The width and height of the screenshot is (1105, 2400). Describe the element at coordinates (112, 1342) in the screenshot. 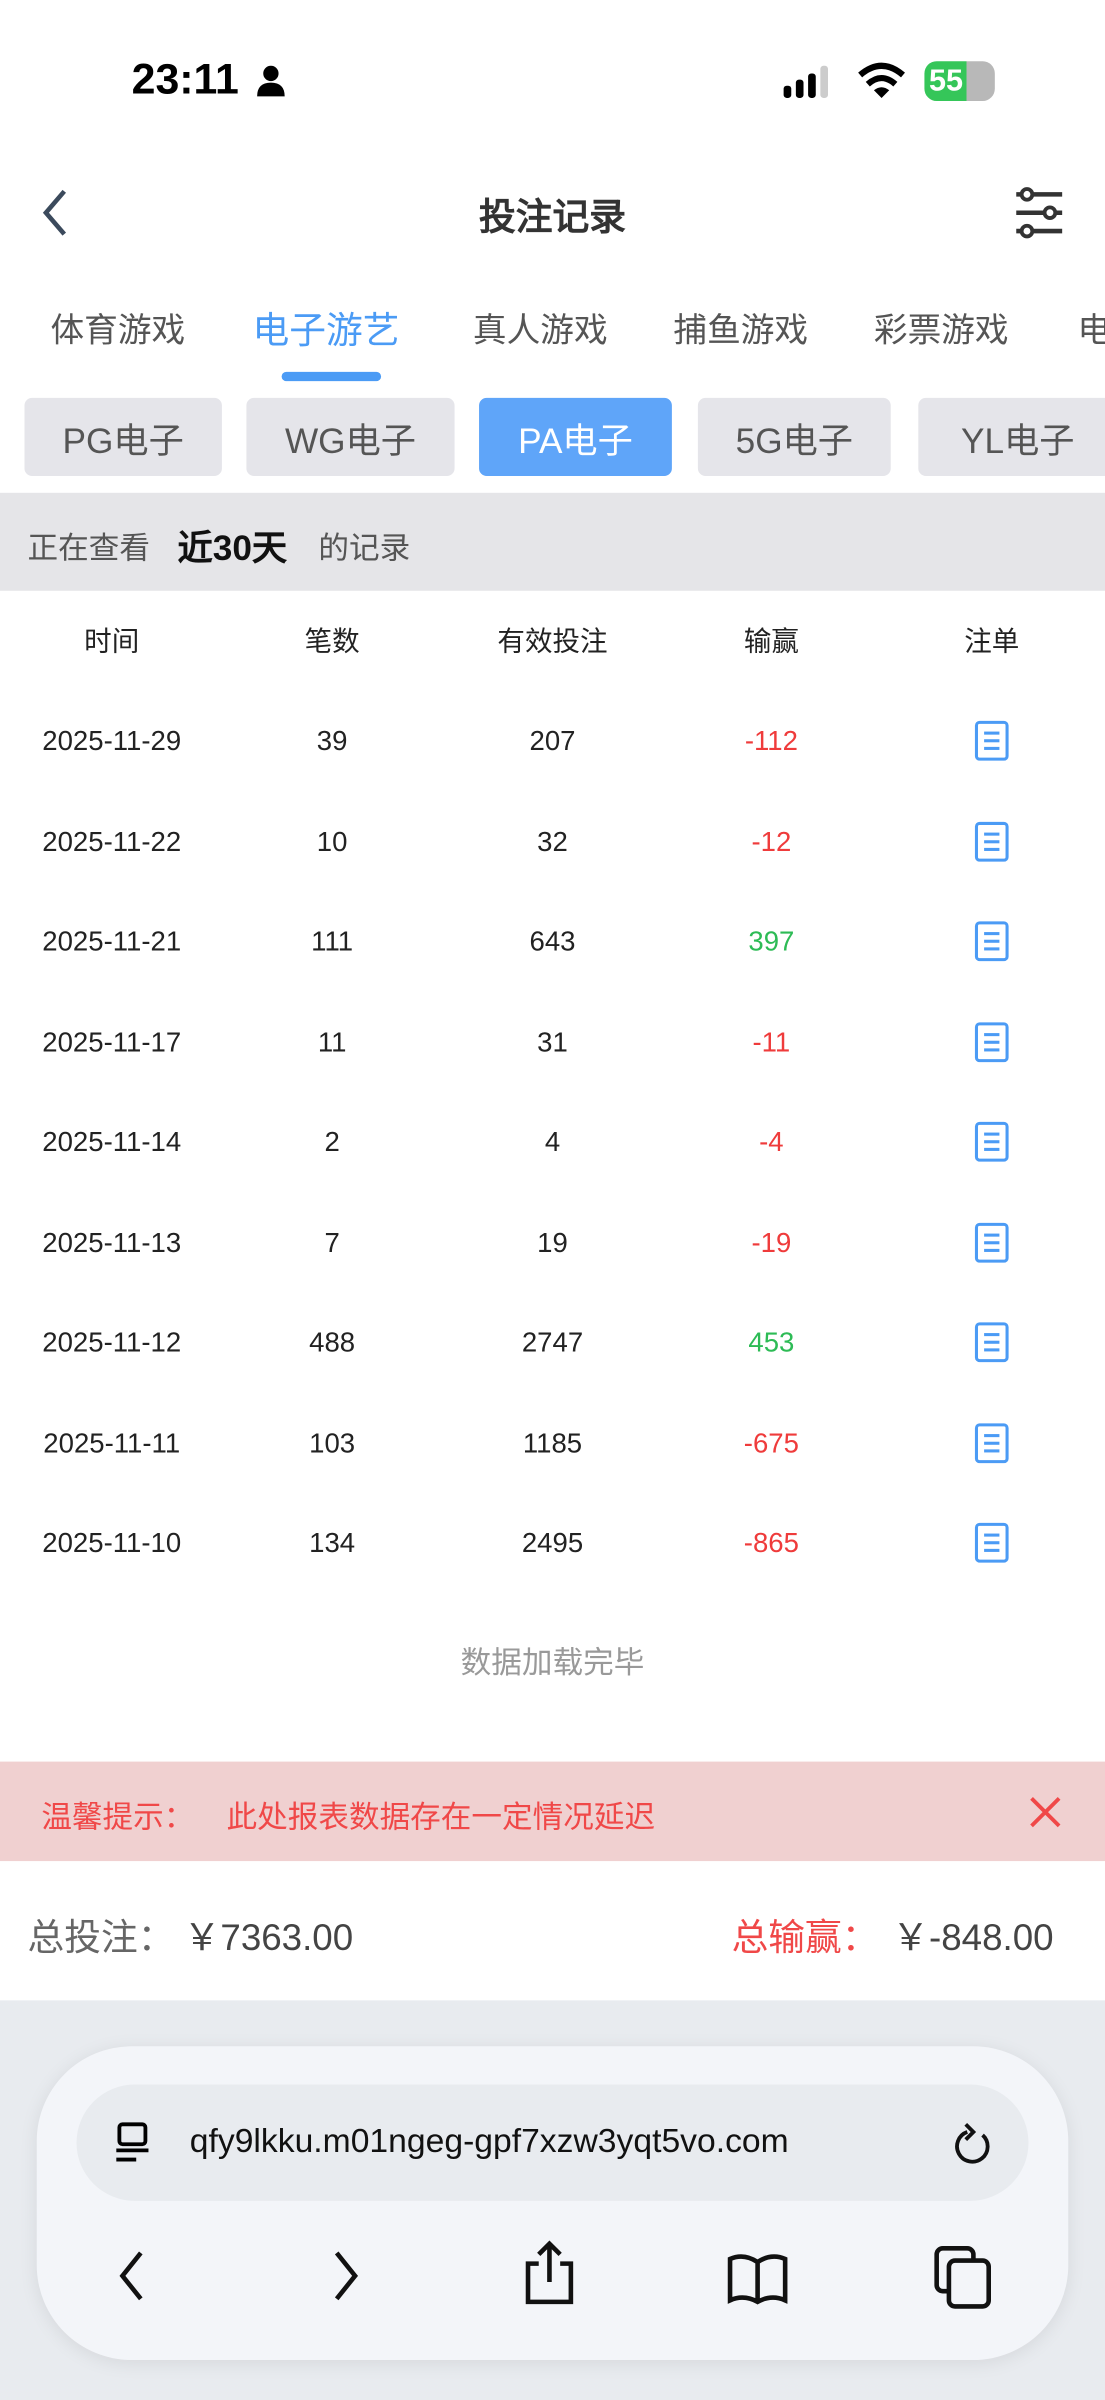

I see `date-cell: 2025-11-12` at that location.